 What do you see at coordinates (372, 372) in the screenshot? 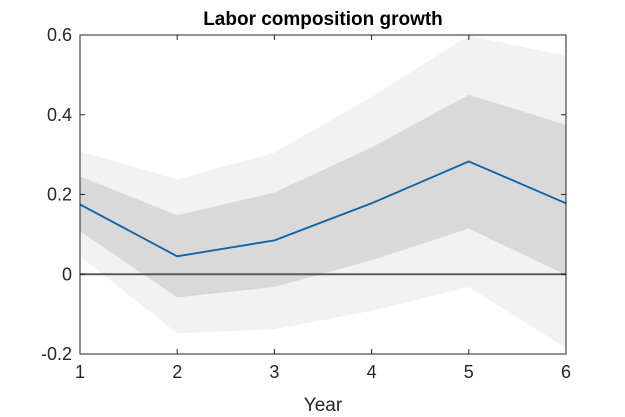
I see `x-tick-label: 4` at bounding box center [372, 372].